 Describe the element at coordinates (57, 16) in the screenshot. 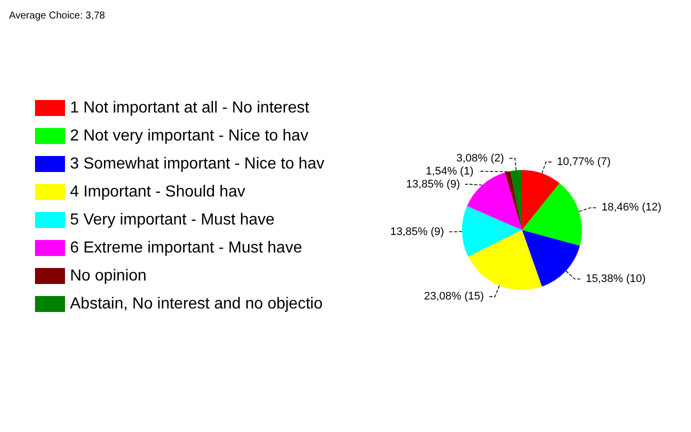

I see `chart-title: Average Choice: 3,78` at that location.